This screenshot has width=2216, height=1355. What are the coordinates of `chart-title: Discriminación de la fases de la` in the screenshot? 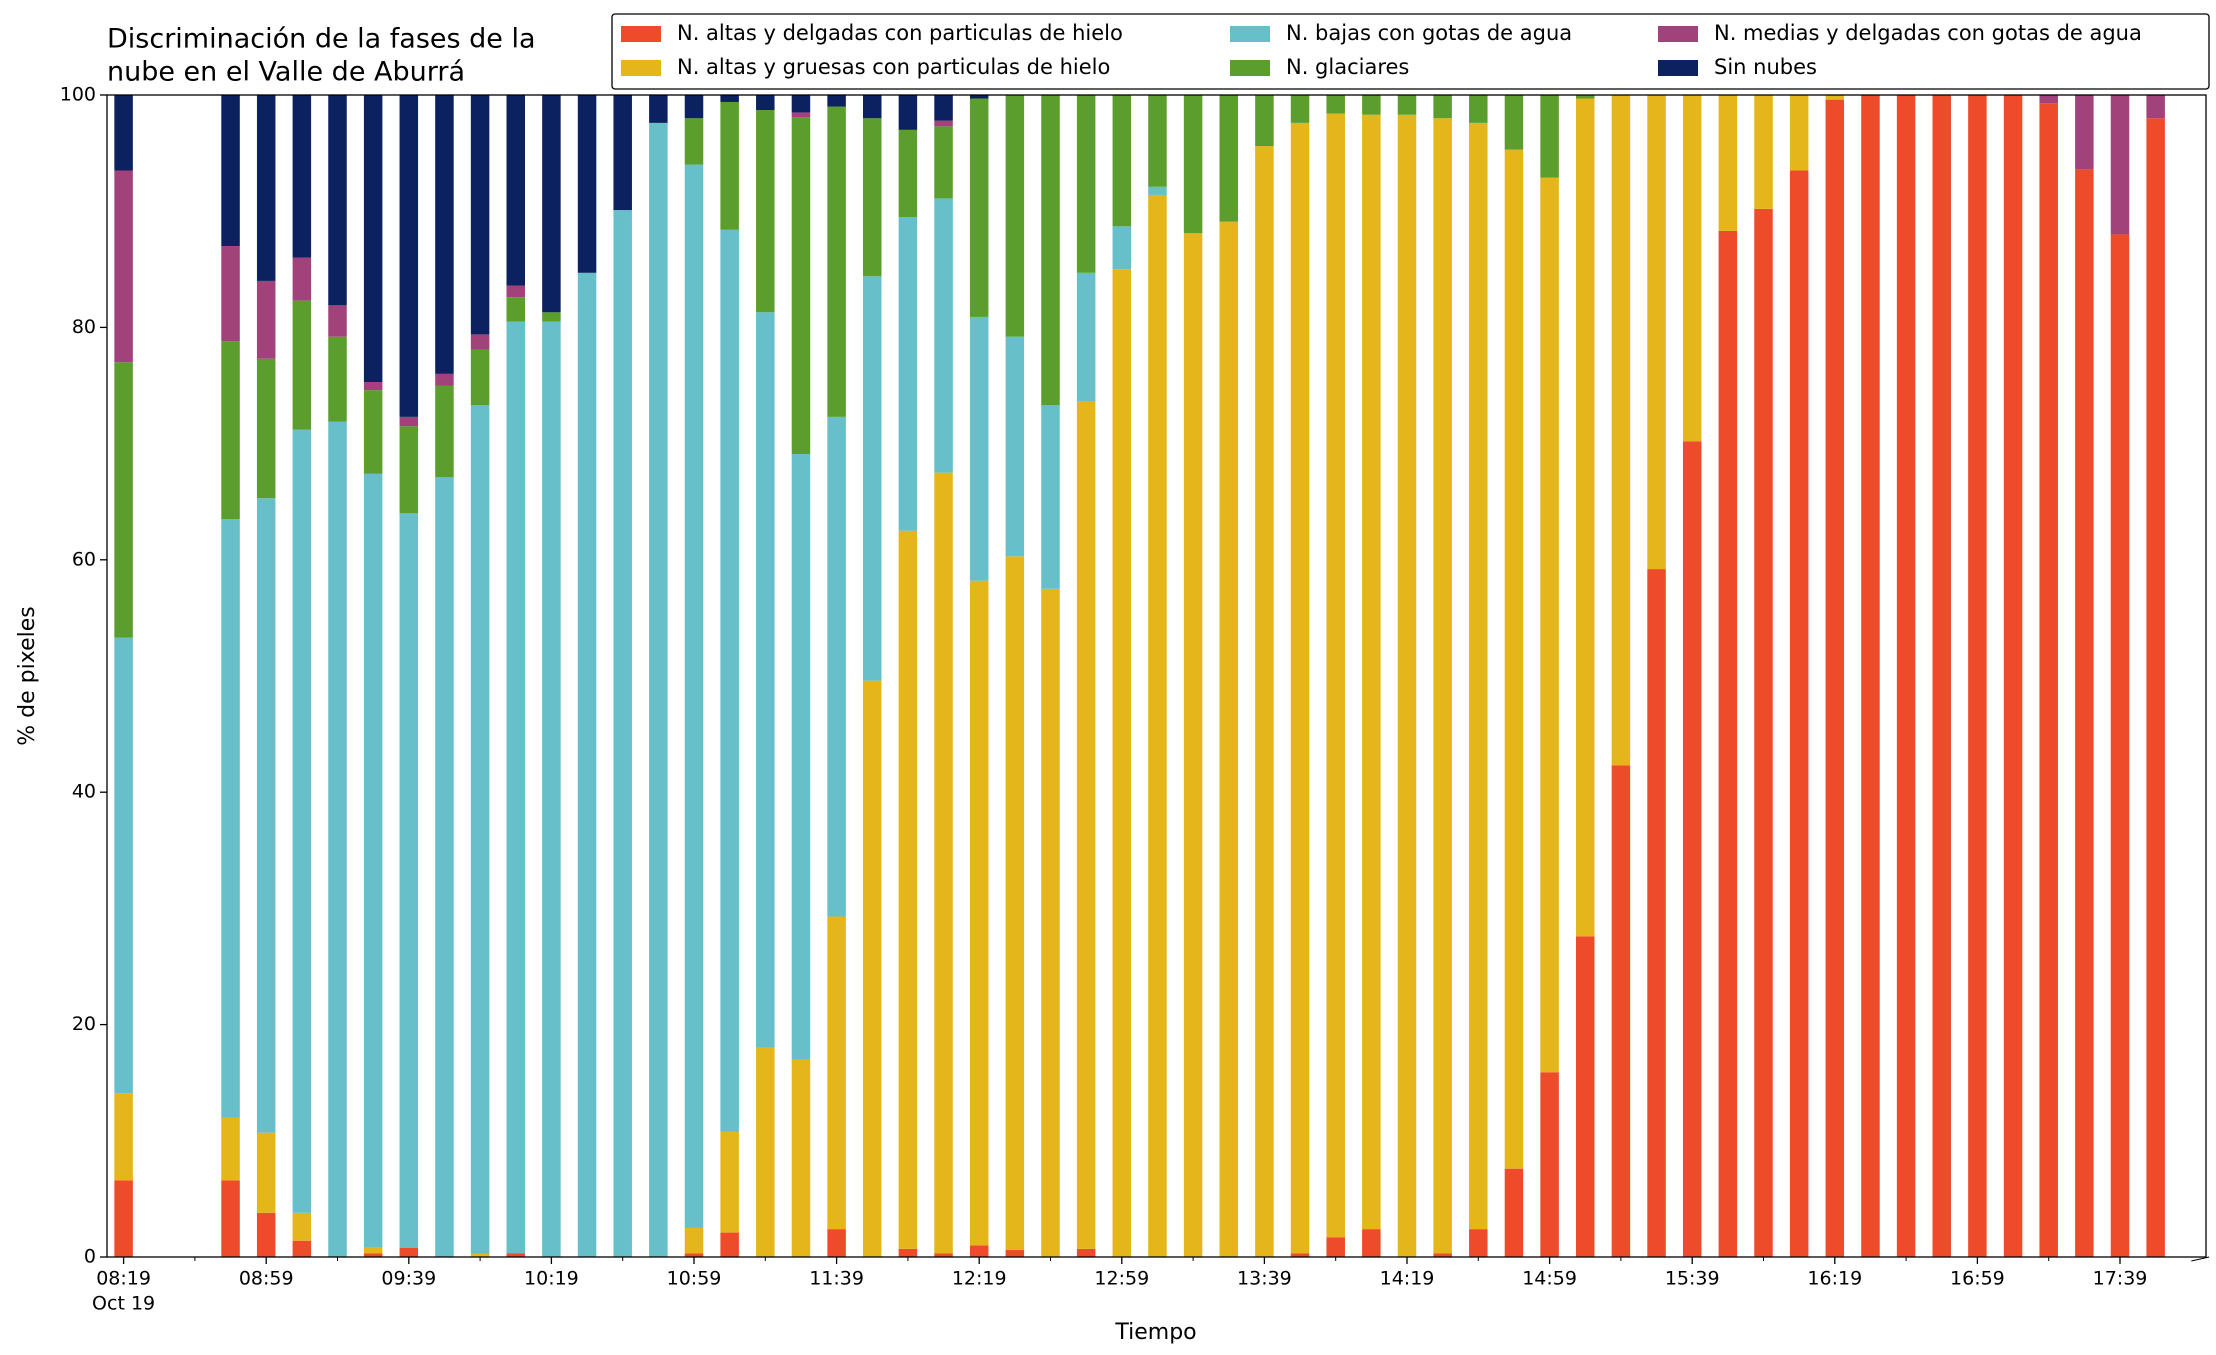 It's located at (321, 39).